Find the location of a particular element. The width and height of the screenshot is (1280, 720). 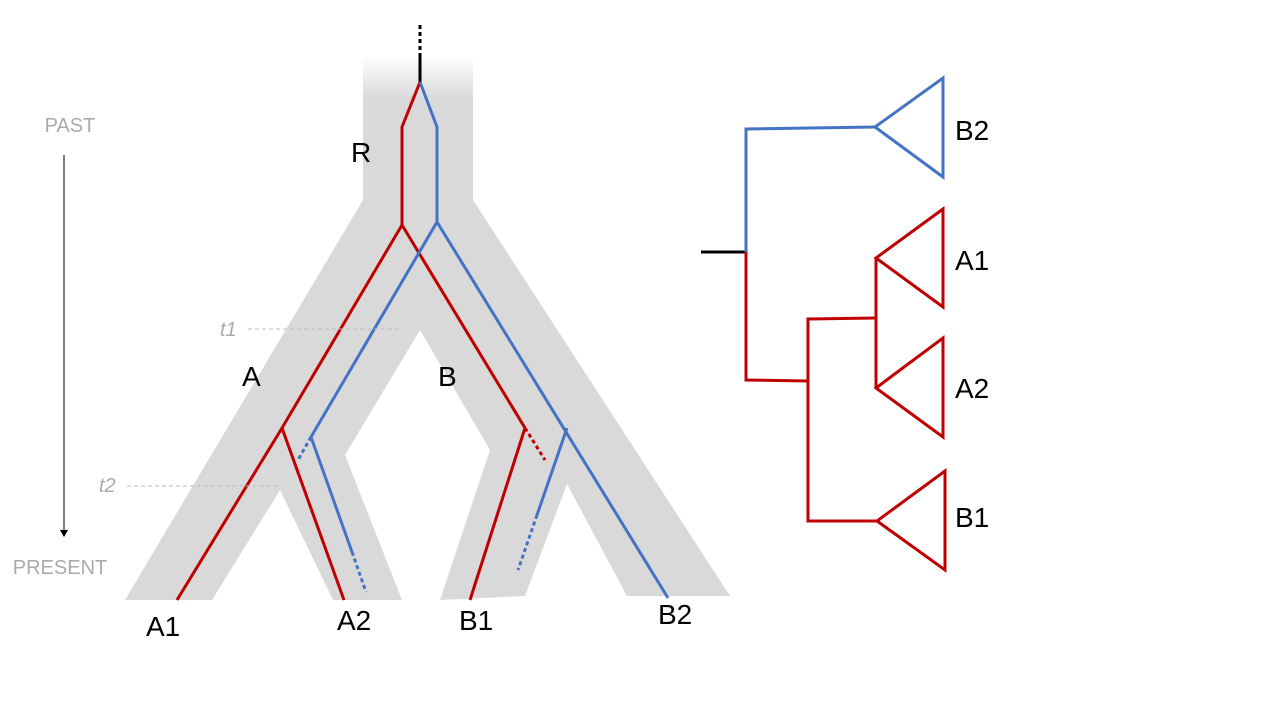

gene-tree-label-a1: A1 is located at coordinates (972, 260).